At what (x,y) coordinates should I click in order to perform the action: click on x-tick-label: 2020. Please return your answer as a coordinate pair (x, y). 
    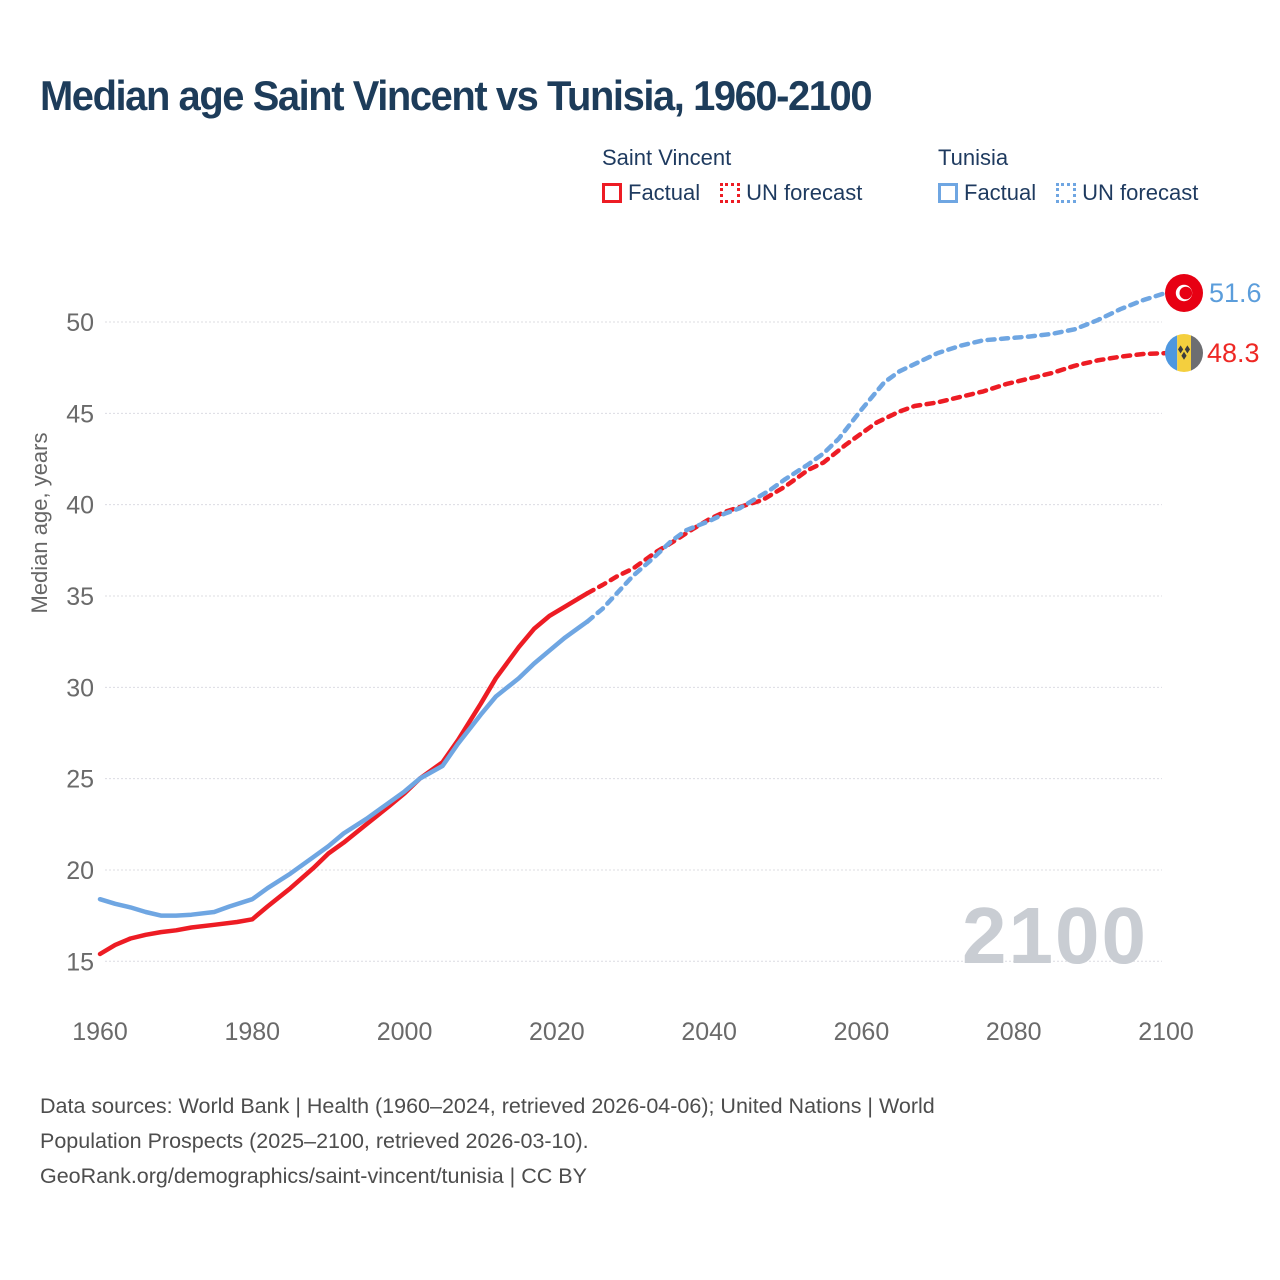
    Looking at the image, I should click on (557, 1032).